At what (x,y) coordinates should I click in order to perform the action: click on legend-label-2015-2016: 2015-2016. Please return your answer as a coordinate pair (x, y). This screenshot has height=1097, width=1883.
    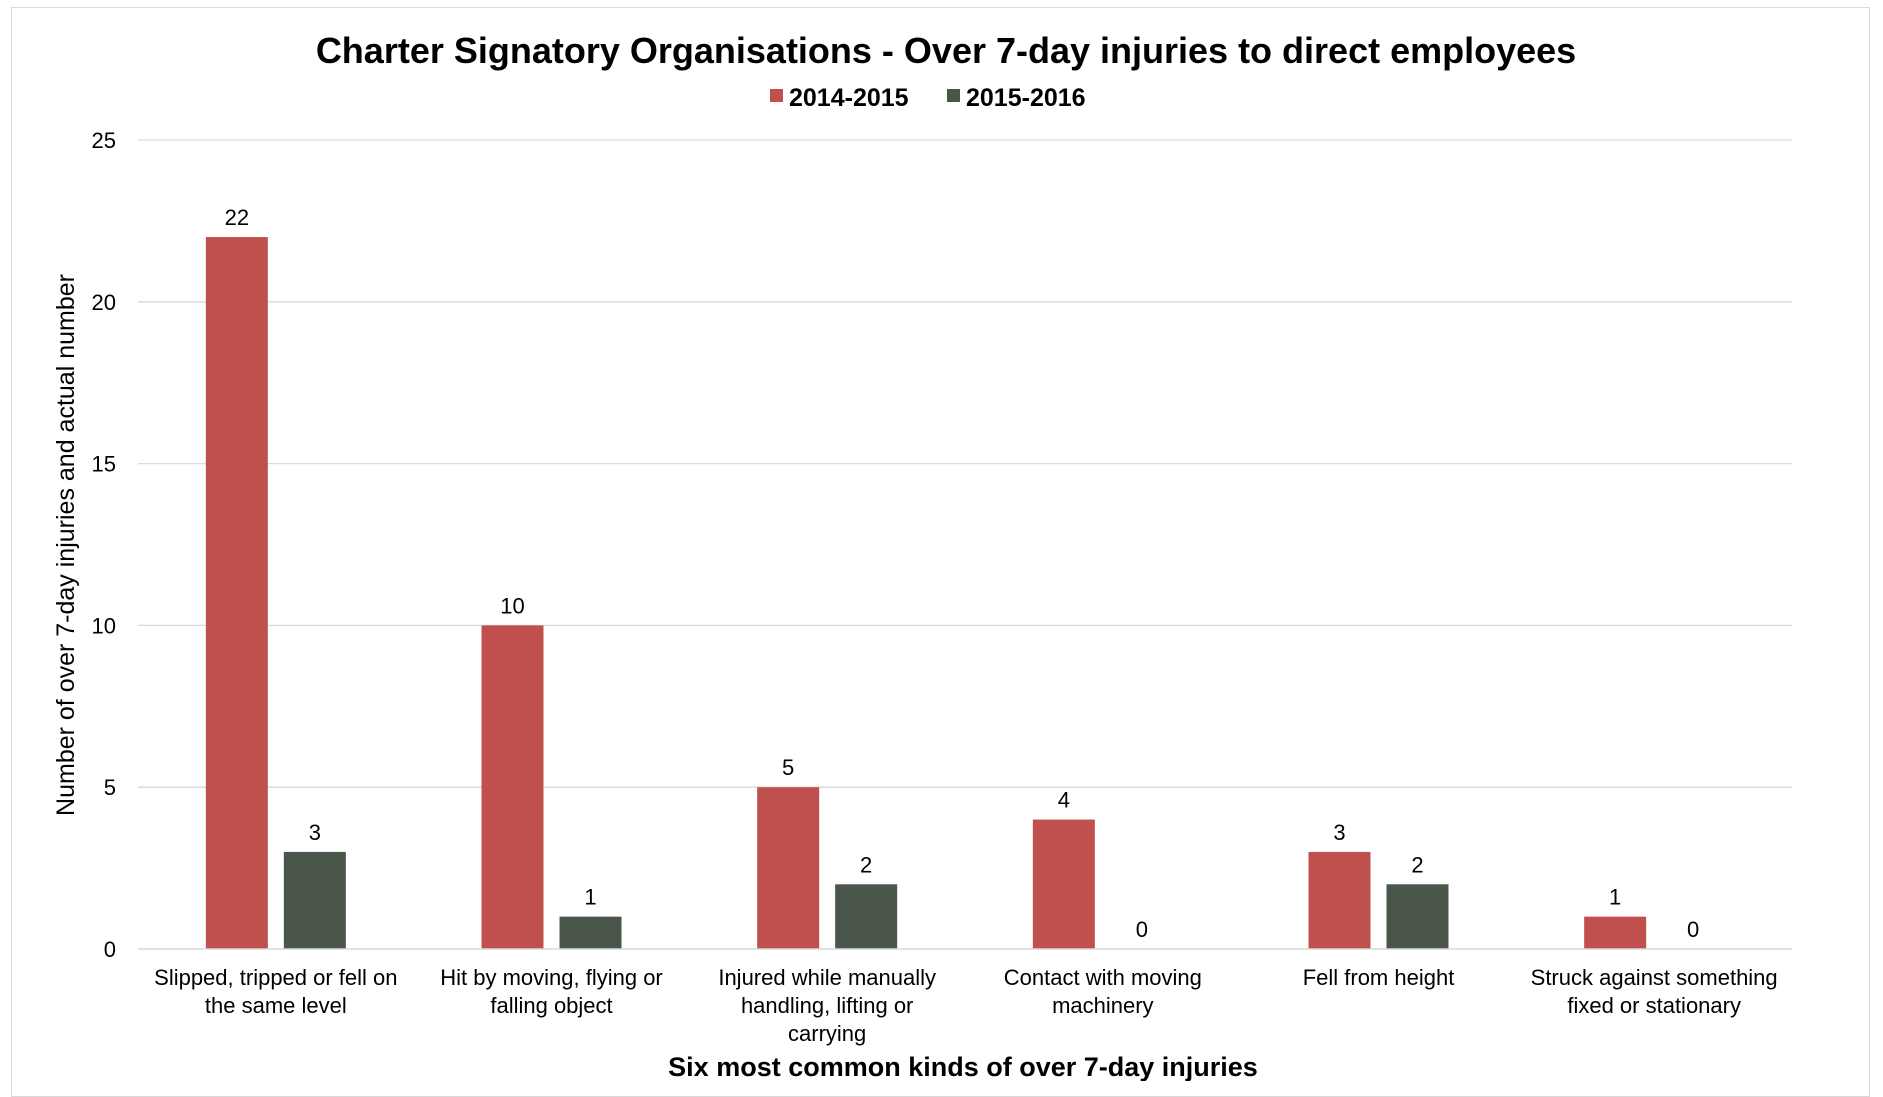
    Looking at the image, I should click on (1026, 98).